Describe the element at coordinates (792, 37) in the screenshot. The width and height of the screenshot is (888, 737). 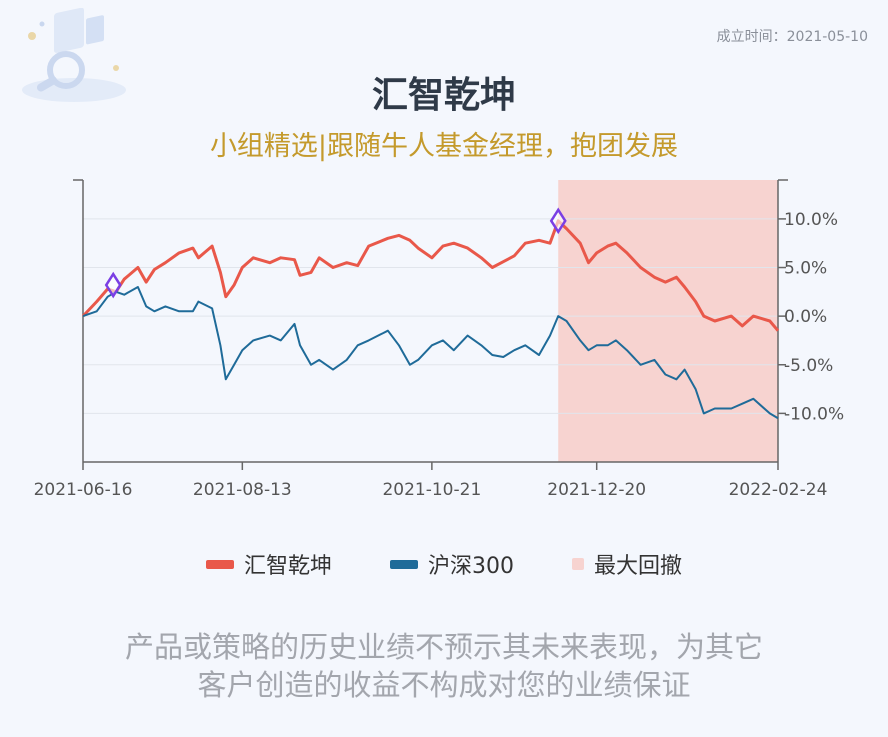
I see `established-date: 成立时间：2021-05-10` at that location.